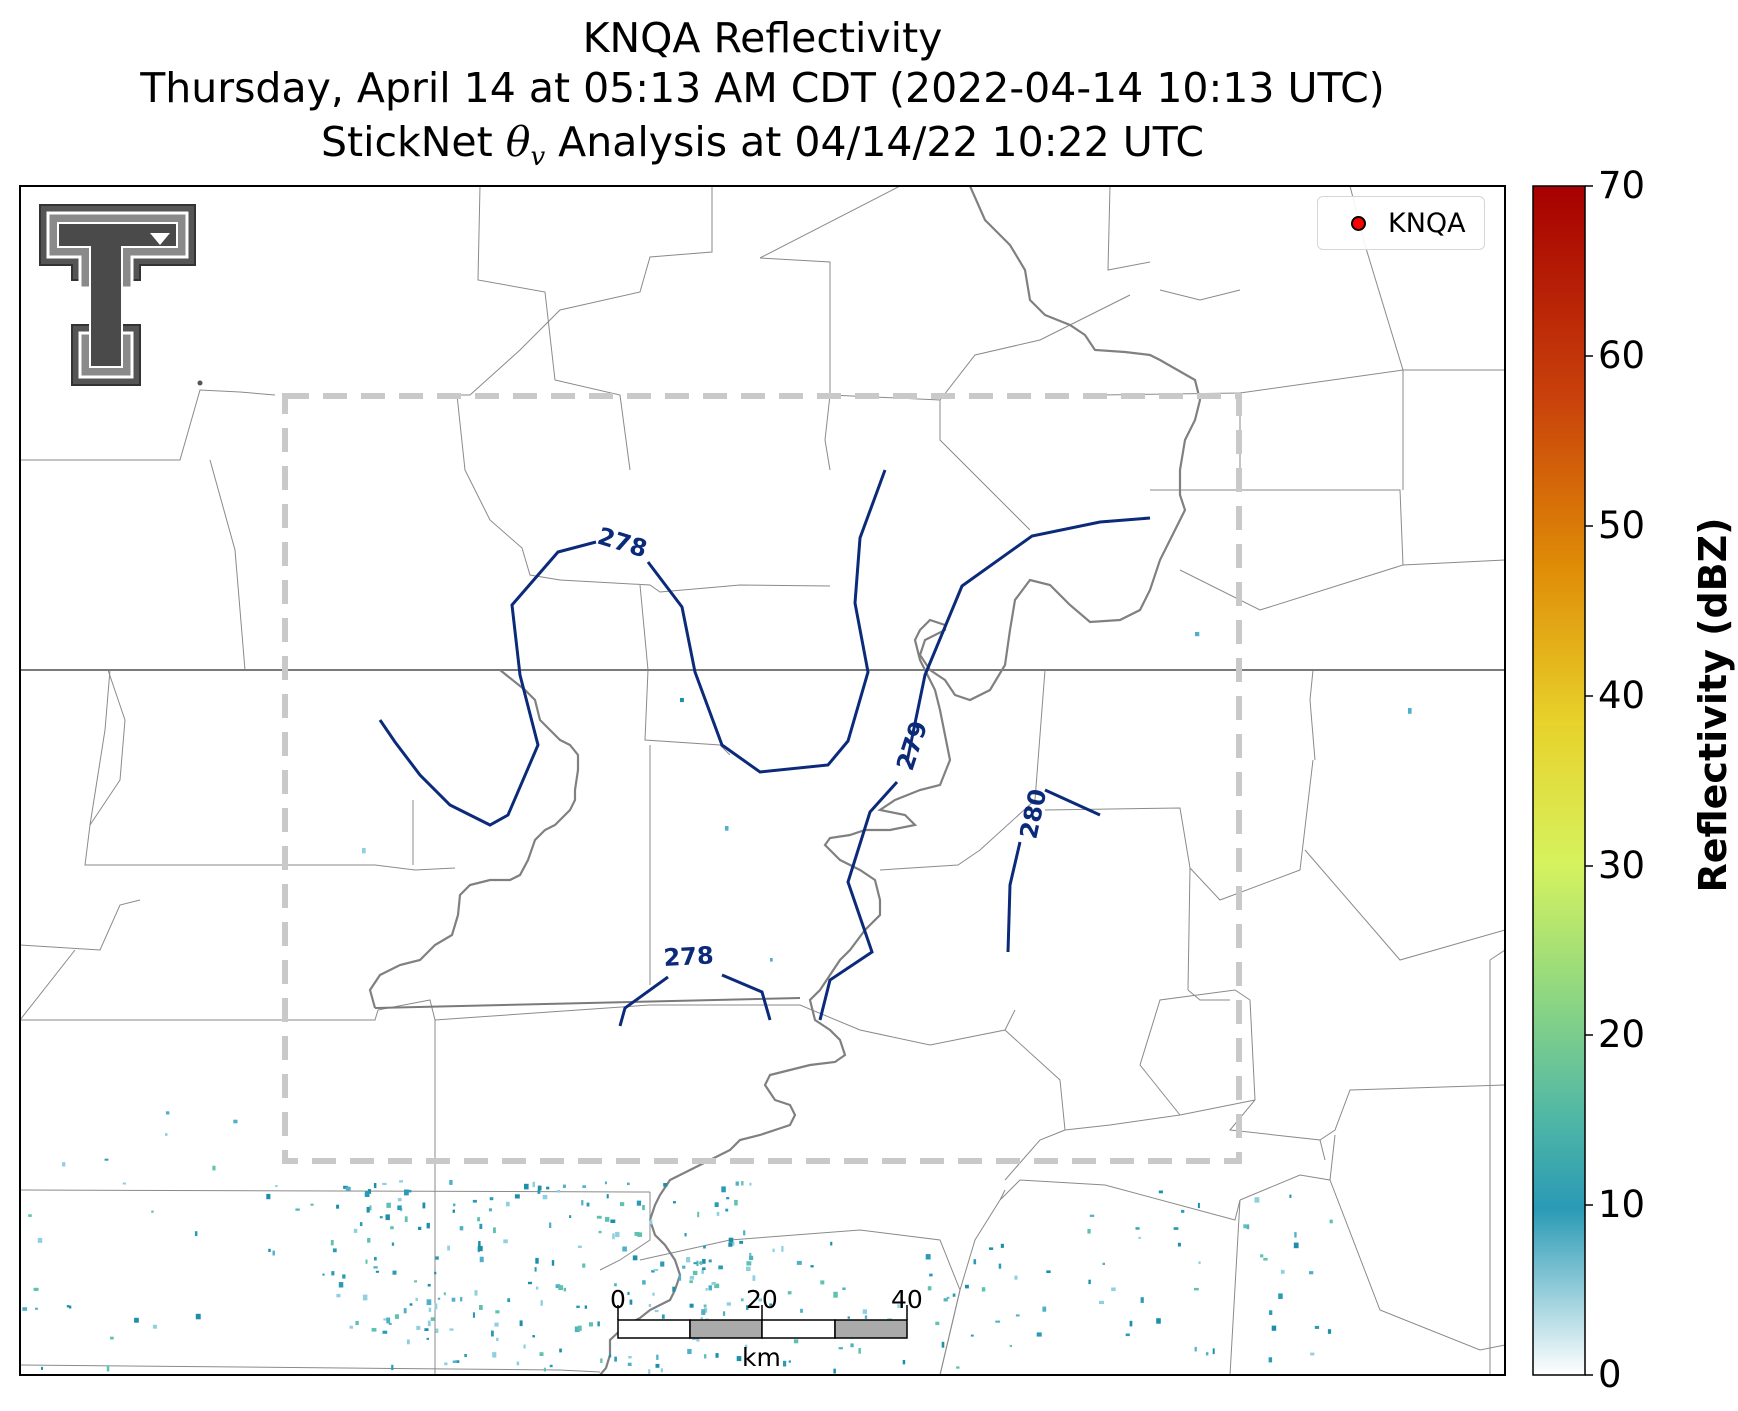  I want to click on colorbar, so click(1559, 780).